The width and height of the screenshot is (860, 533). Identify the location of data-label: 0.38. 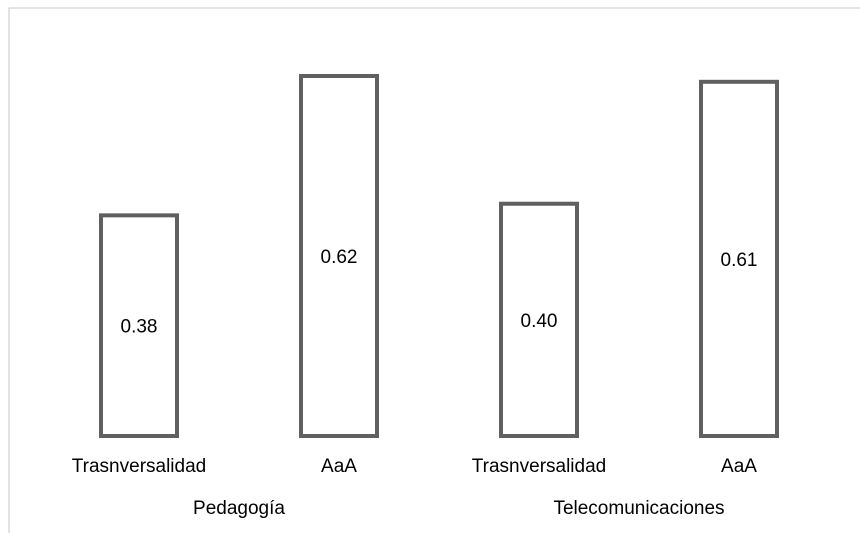
(139, 327).